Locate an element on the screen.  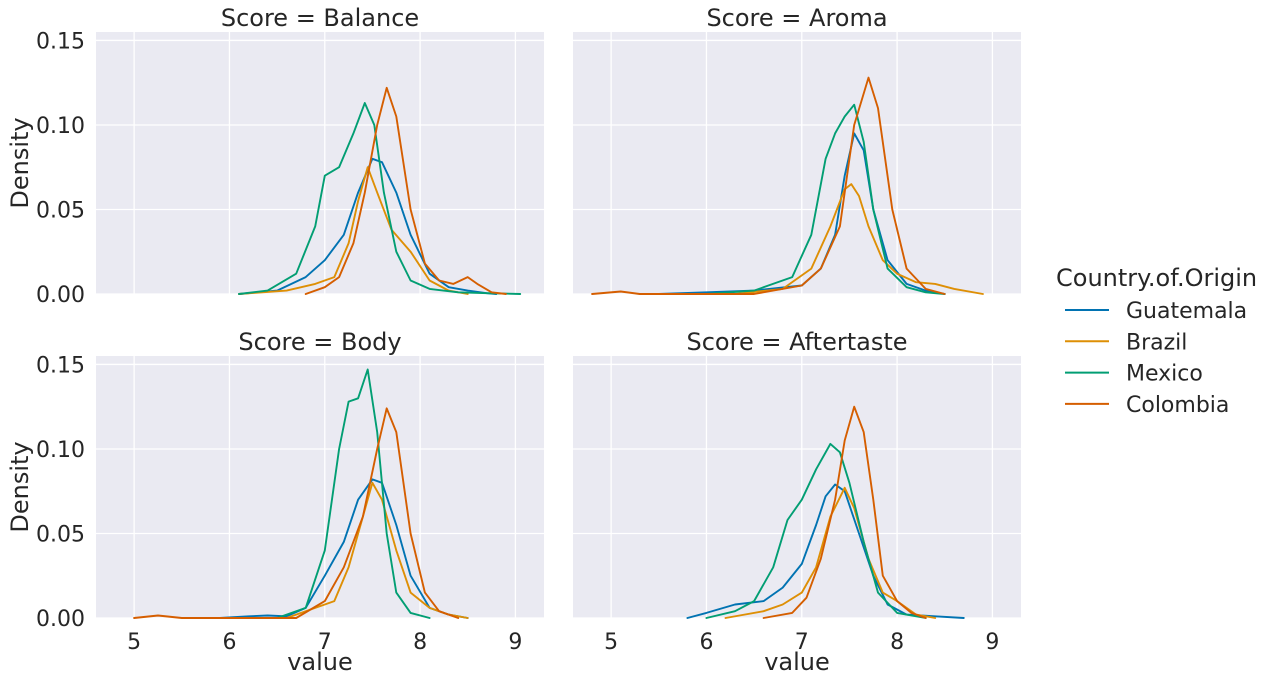
legend-label-guatemala: Guatemala is located at coordinates (1186, 311).